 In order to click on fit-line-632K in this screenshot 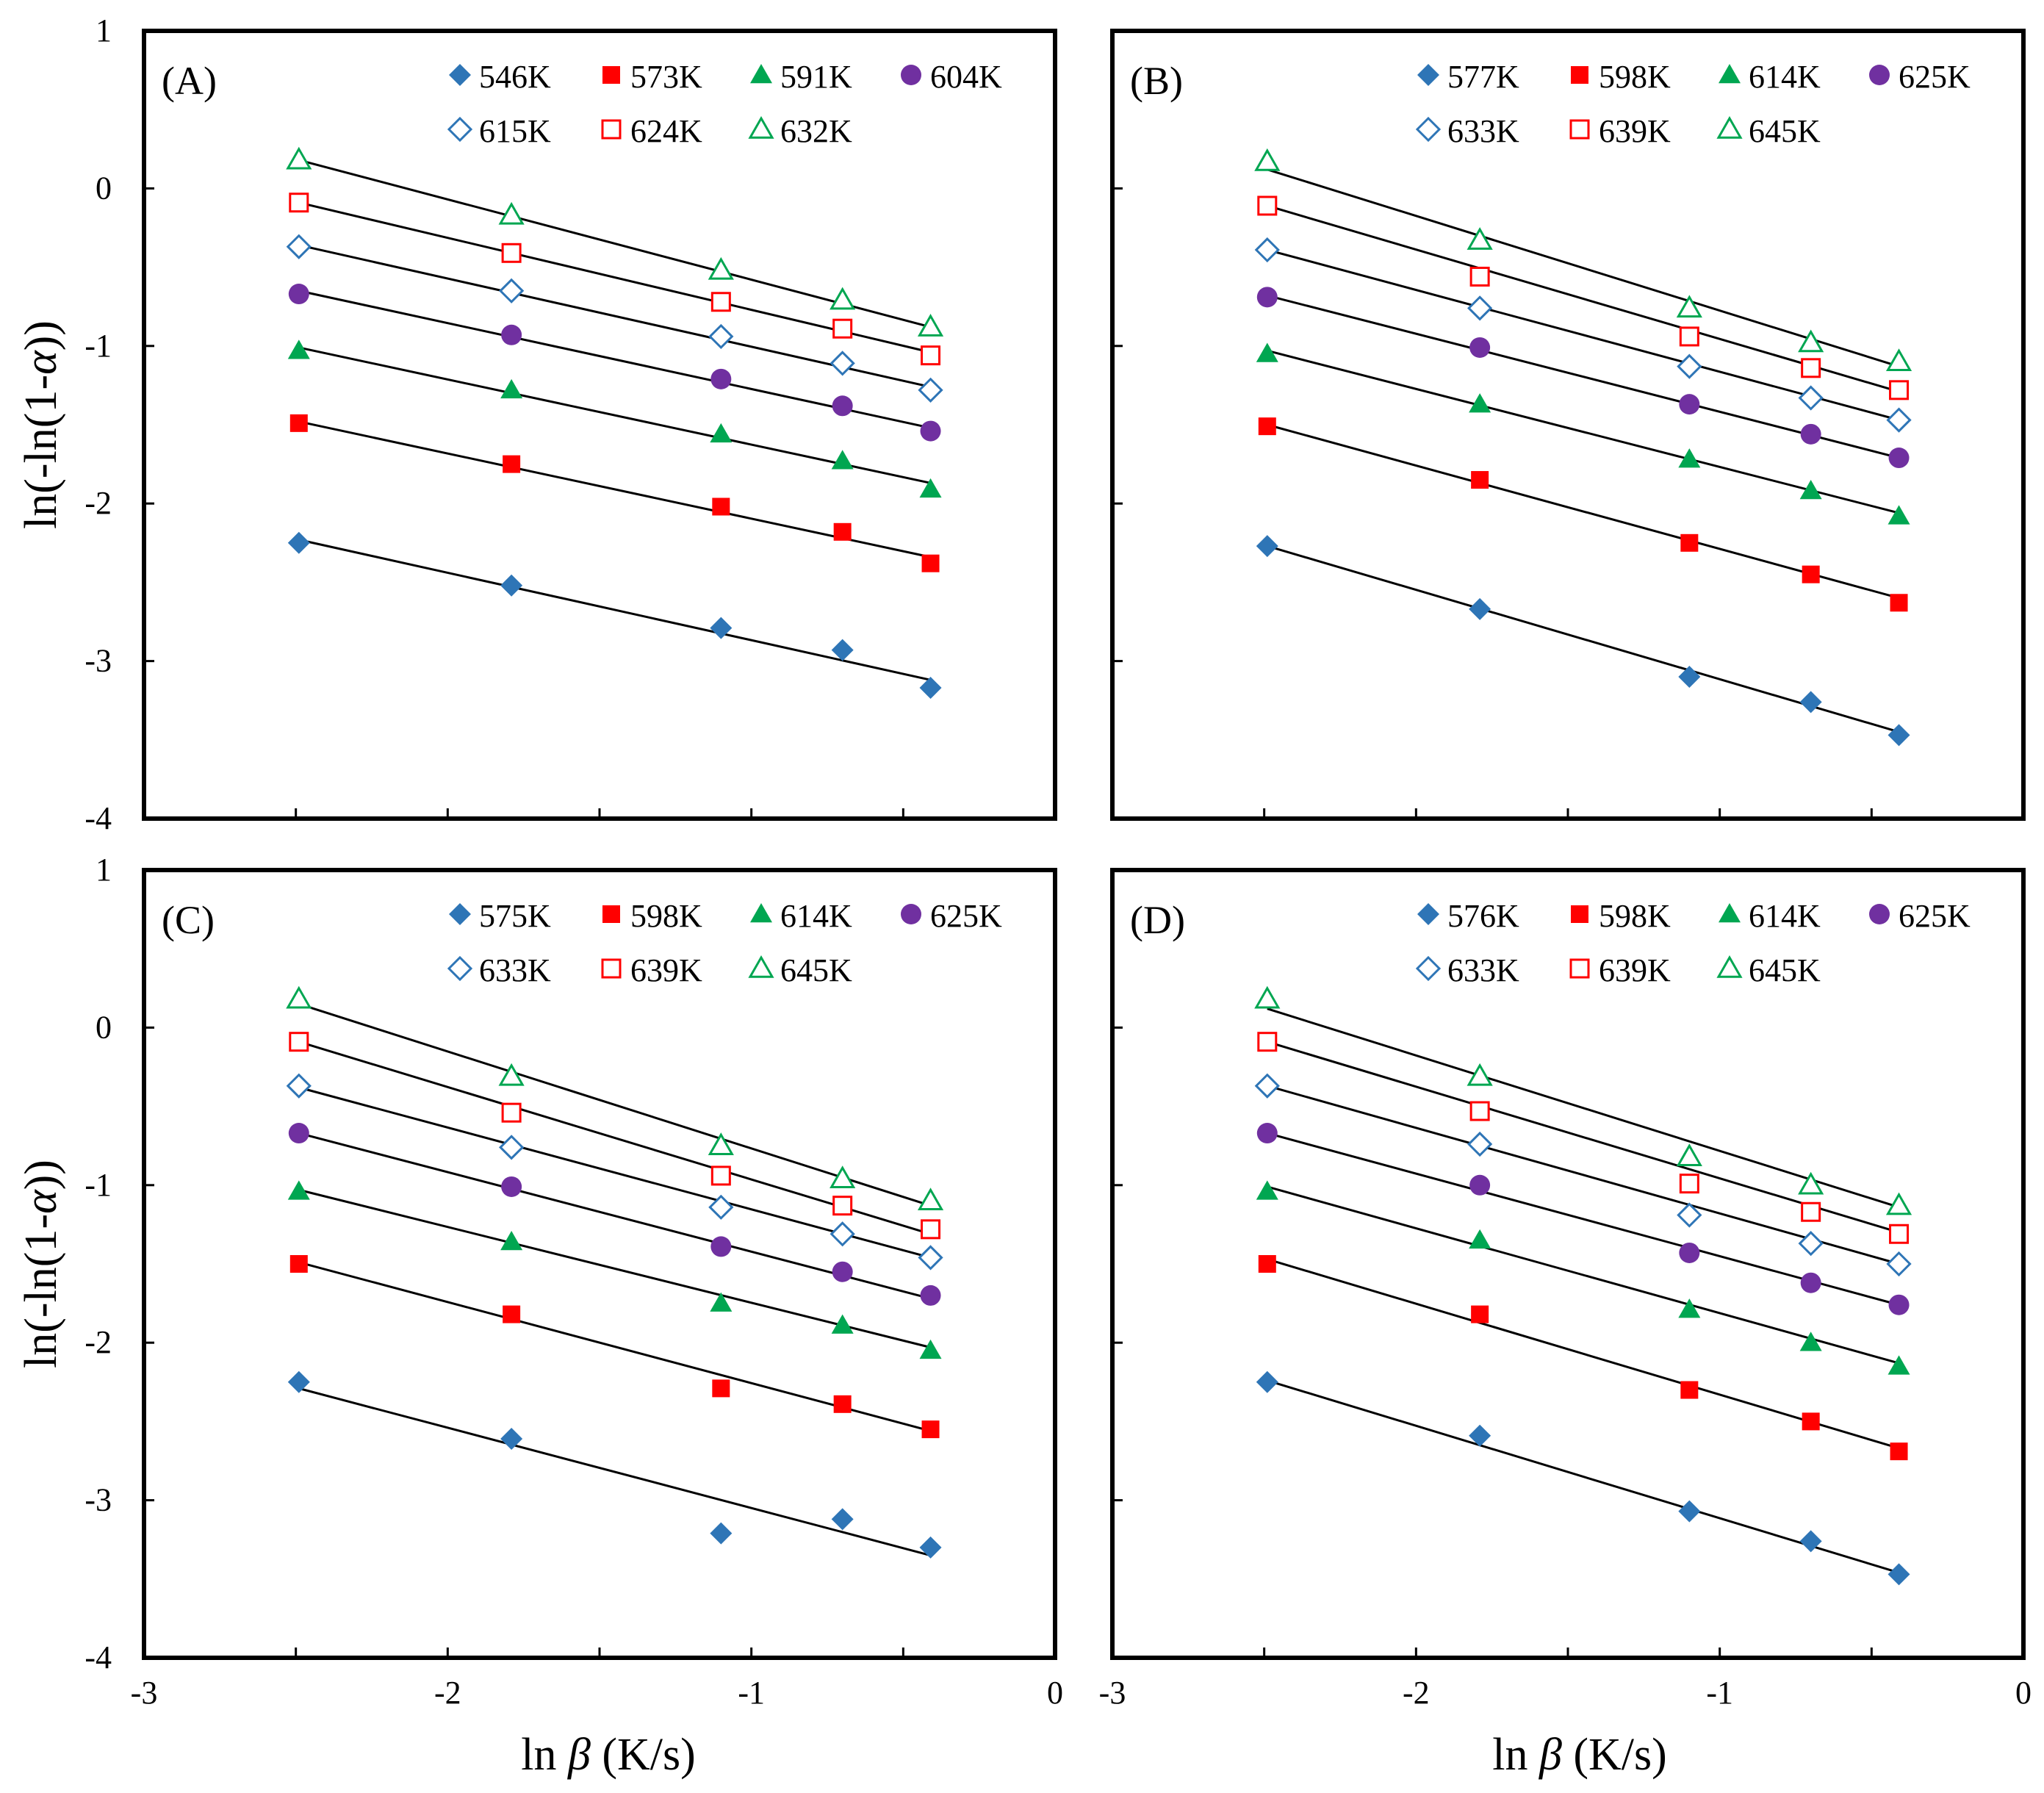, I will do `click(614, 243)`.